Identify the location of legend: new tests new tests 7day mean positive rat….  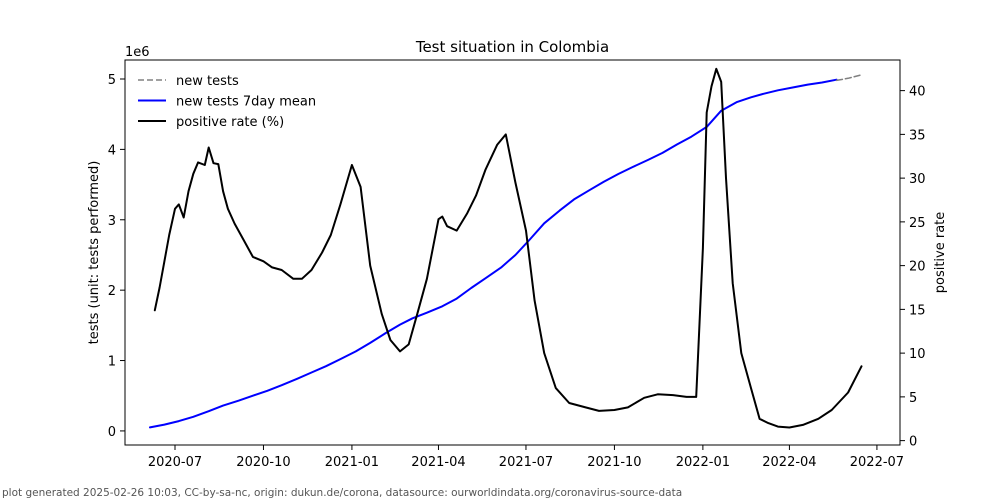
(227, 102).